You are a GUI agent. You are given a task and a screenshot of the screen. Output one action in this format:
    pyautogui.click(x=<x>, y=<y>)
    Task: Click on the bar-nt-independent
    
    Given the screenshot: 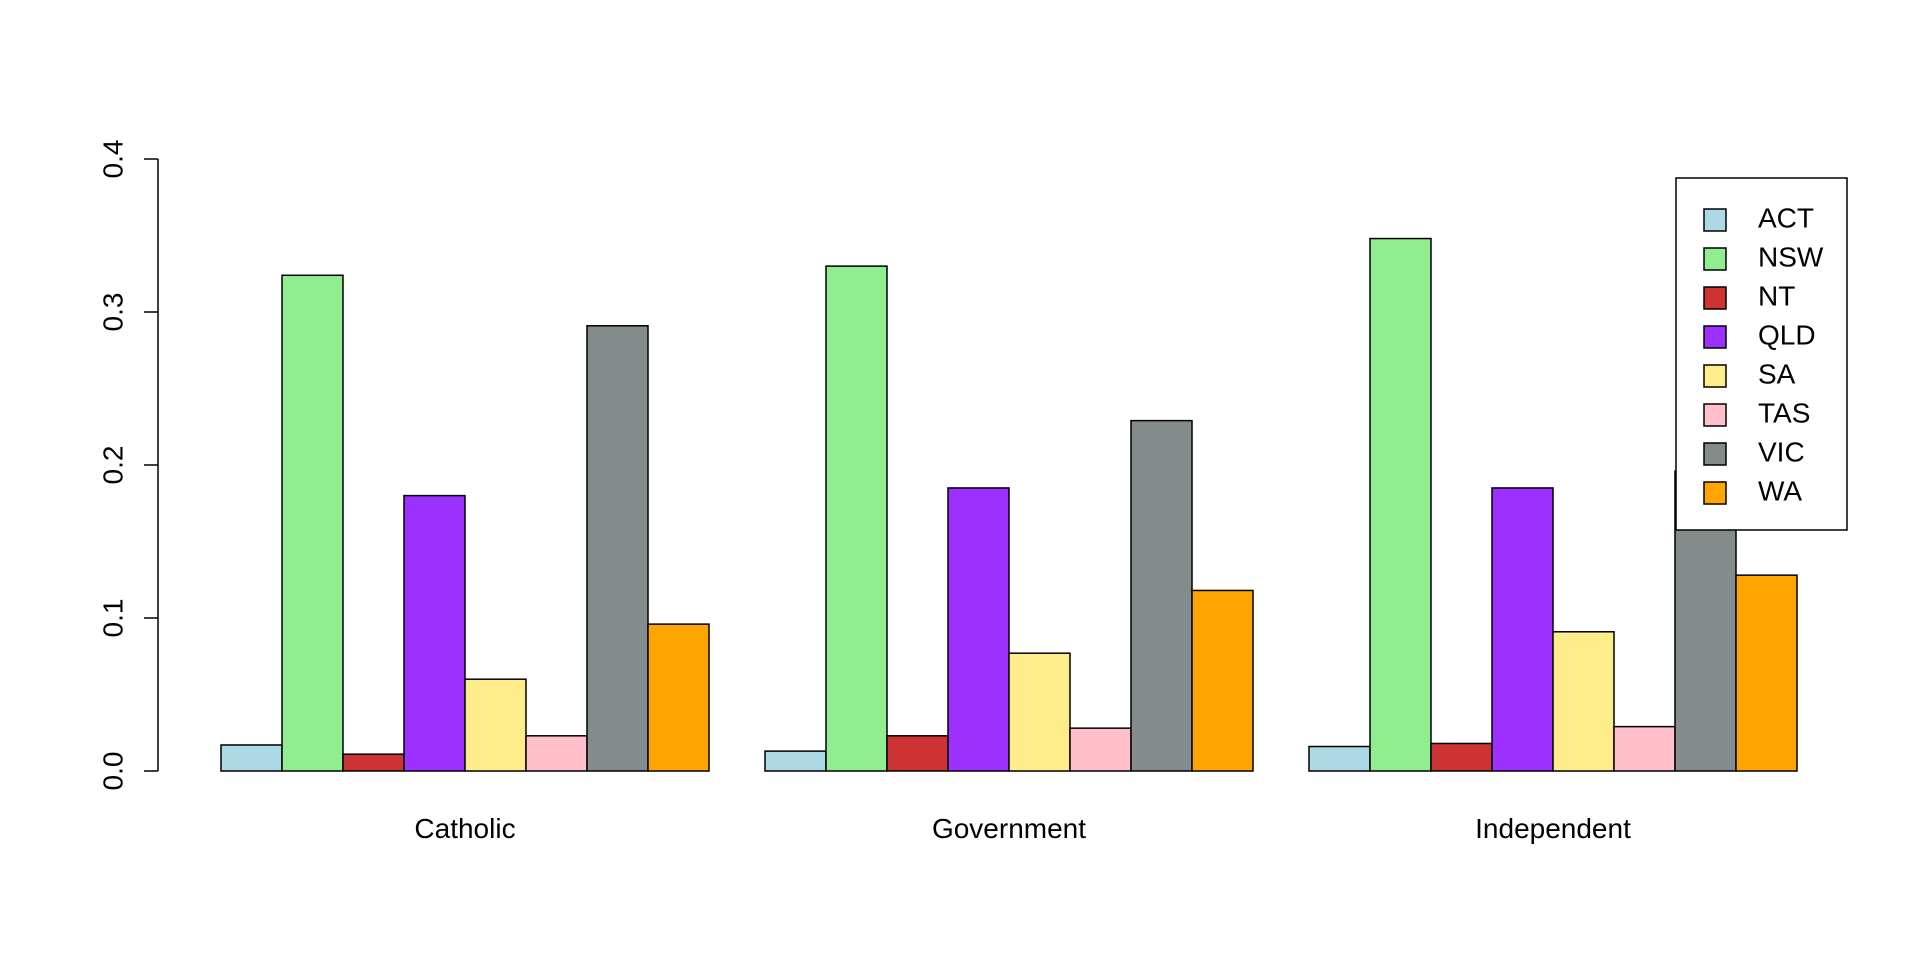 What is the action you would take?
    pyautogui.click(x=1461, y=757)
    